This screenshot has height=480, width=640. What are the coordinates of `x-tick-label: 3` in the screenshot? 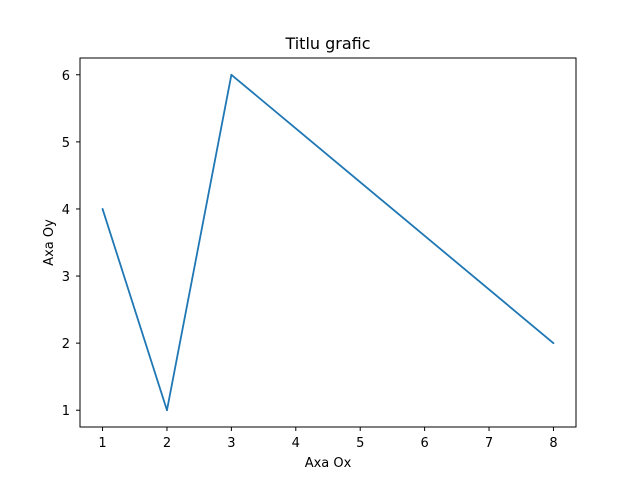 It's located at (231, 443).